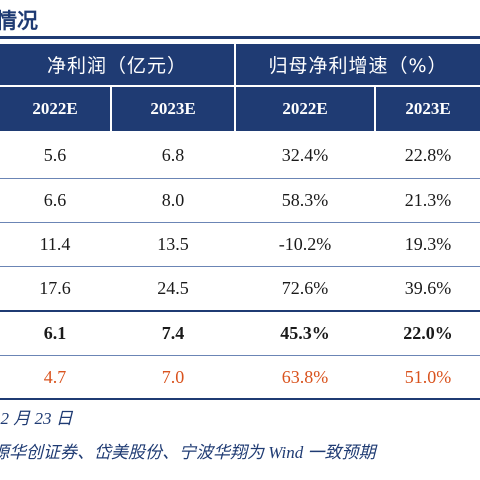 This screenshot has width=480, height=480. Describe the element at coordinates (173, 155) in the screenshot. I see `table-cell: 6.8` at that location.